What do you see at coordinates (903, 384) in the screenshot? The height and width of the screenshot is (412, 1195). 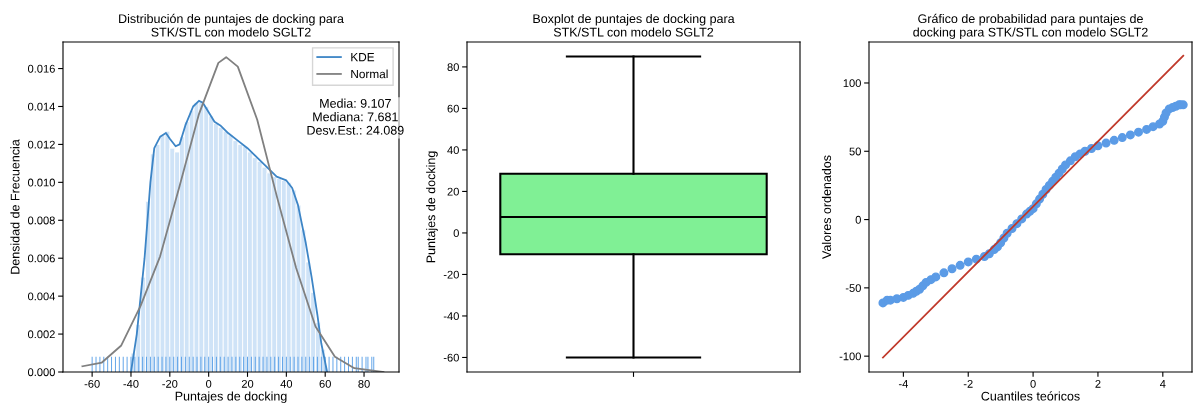 I see `x-tick-label: -4` at bounding box center [903, 384].